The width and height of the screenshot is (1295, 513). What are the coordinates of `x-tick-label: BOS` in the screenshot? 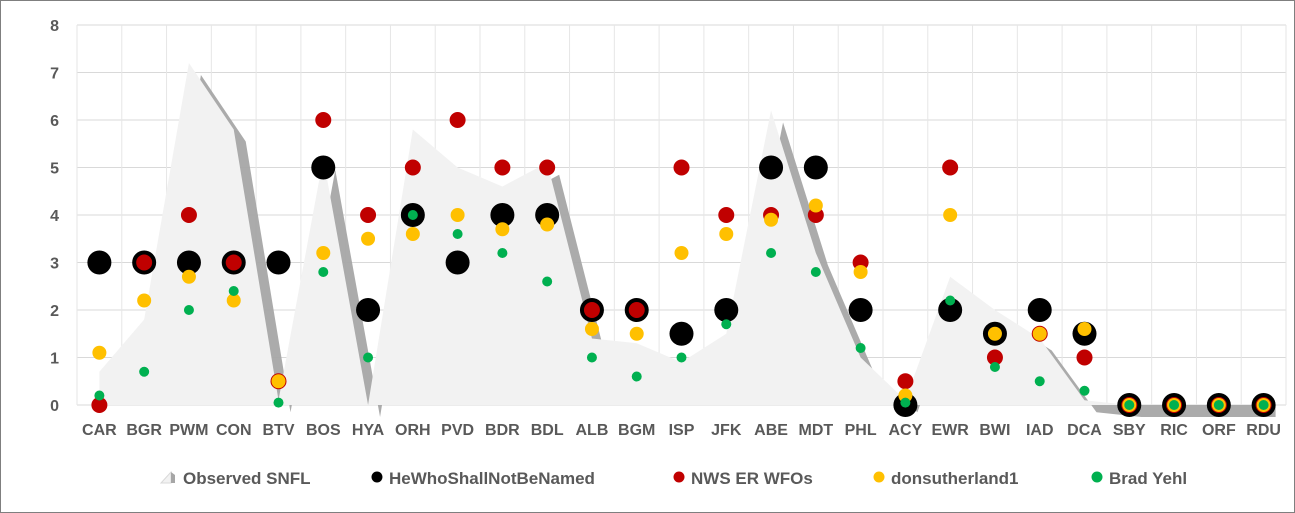 It's located at (323, 430).